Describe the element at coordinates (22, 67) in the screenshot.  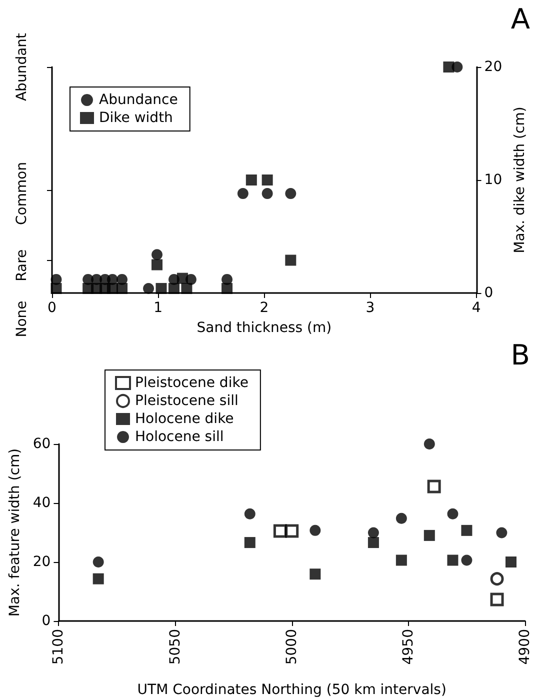
I see `text: Abundant` at that location.